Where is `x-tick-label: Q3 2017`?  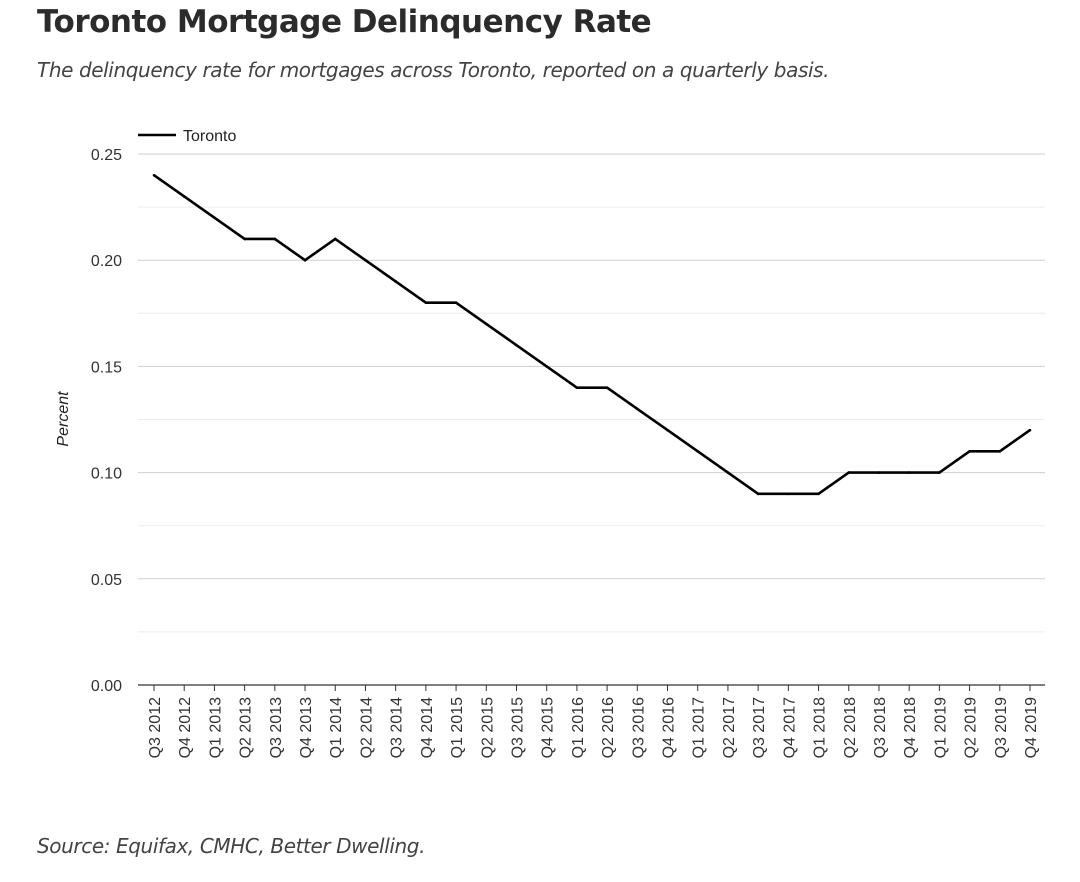 x-tick-label: Q3 2017 is located at coordinates (759, 727).